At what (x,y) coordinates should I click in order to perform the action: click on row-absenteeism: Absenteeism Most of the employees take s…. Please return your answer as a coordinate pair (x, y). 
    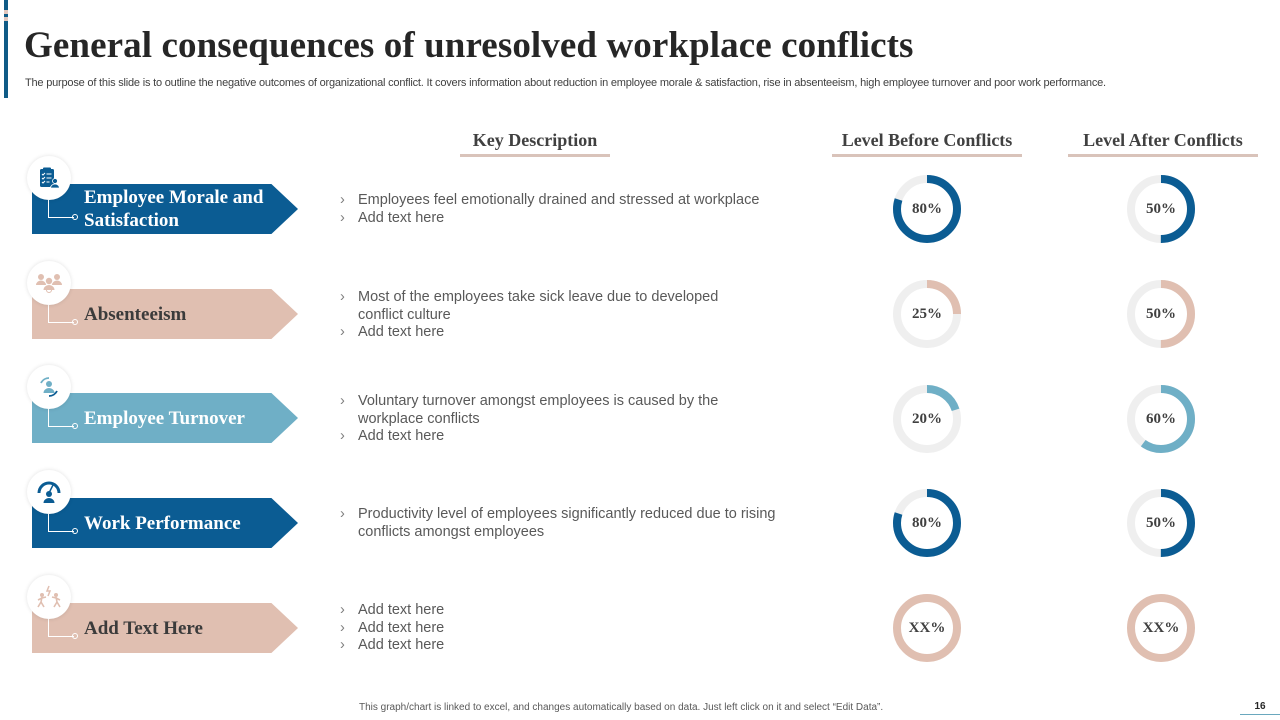
    Looking at the image, I should click on (640, 309).